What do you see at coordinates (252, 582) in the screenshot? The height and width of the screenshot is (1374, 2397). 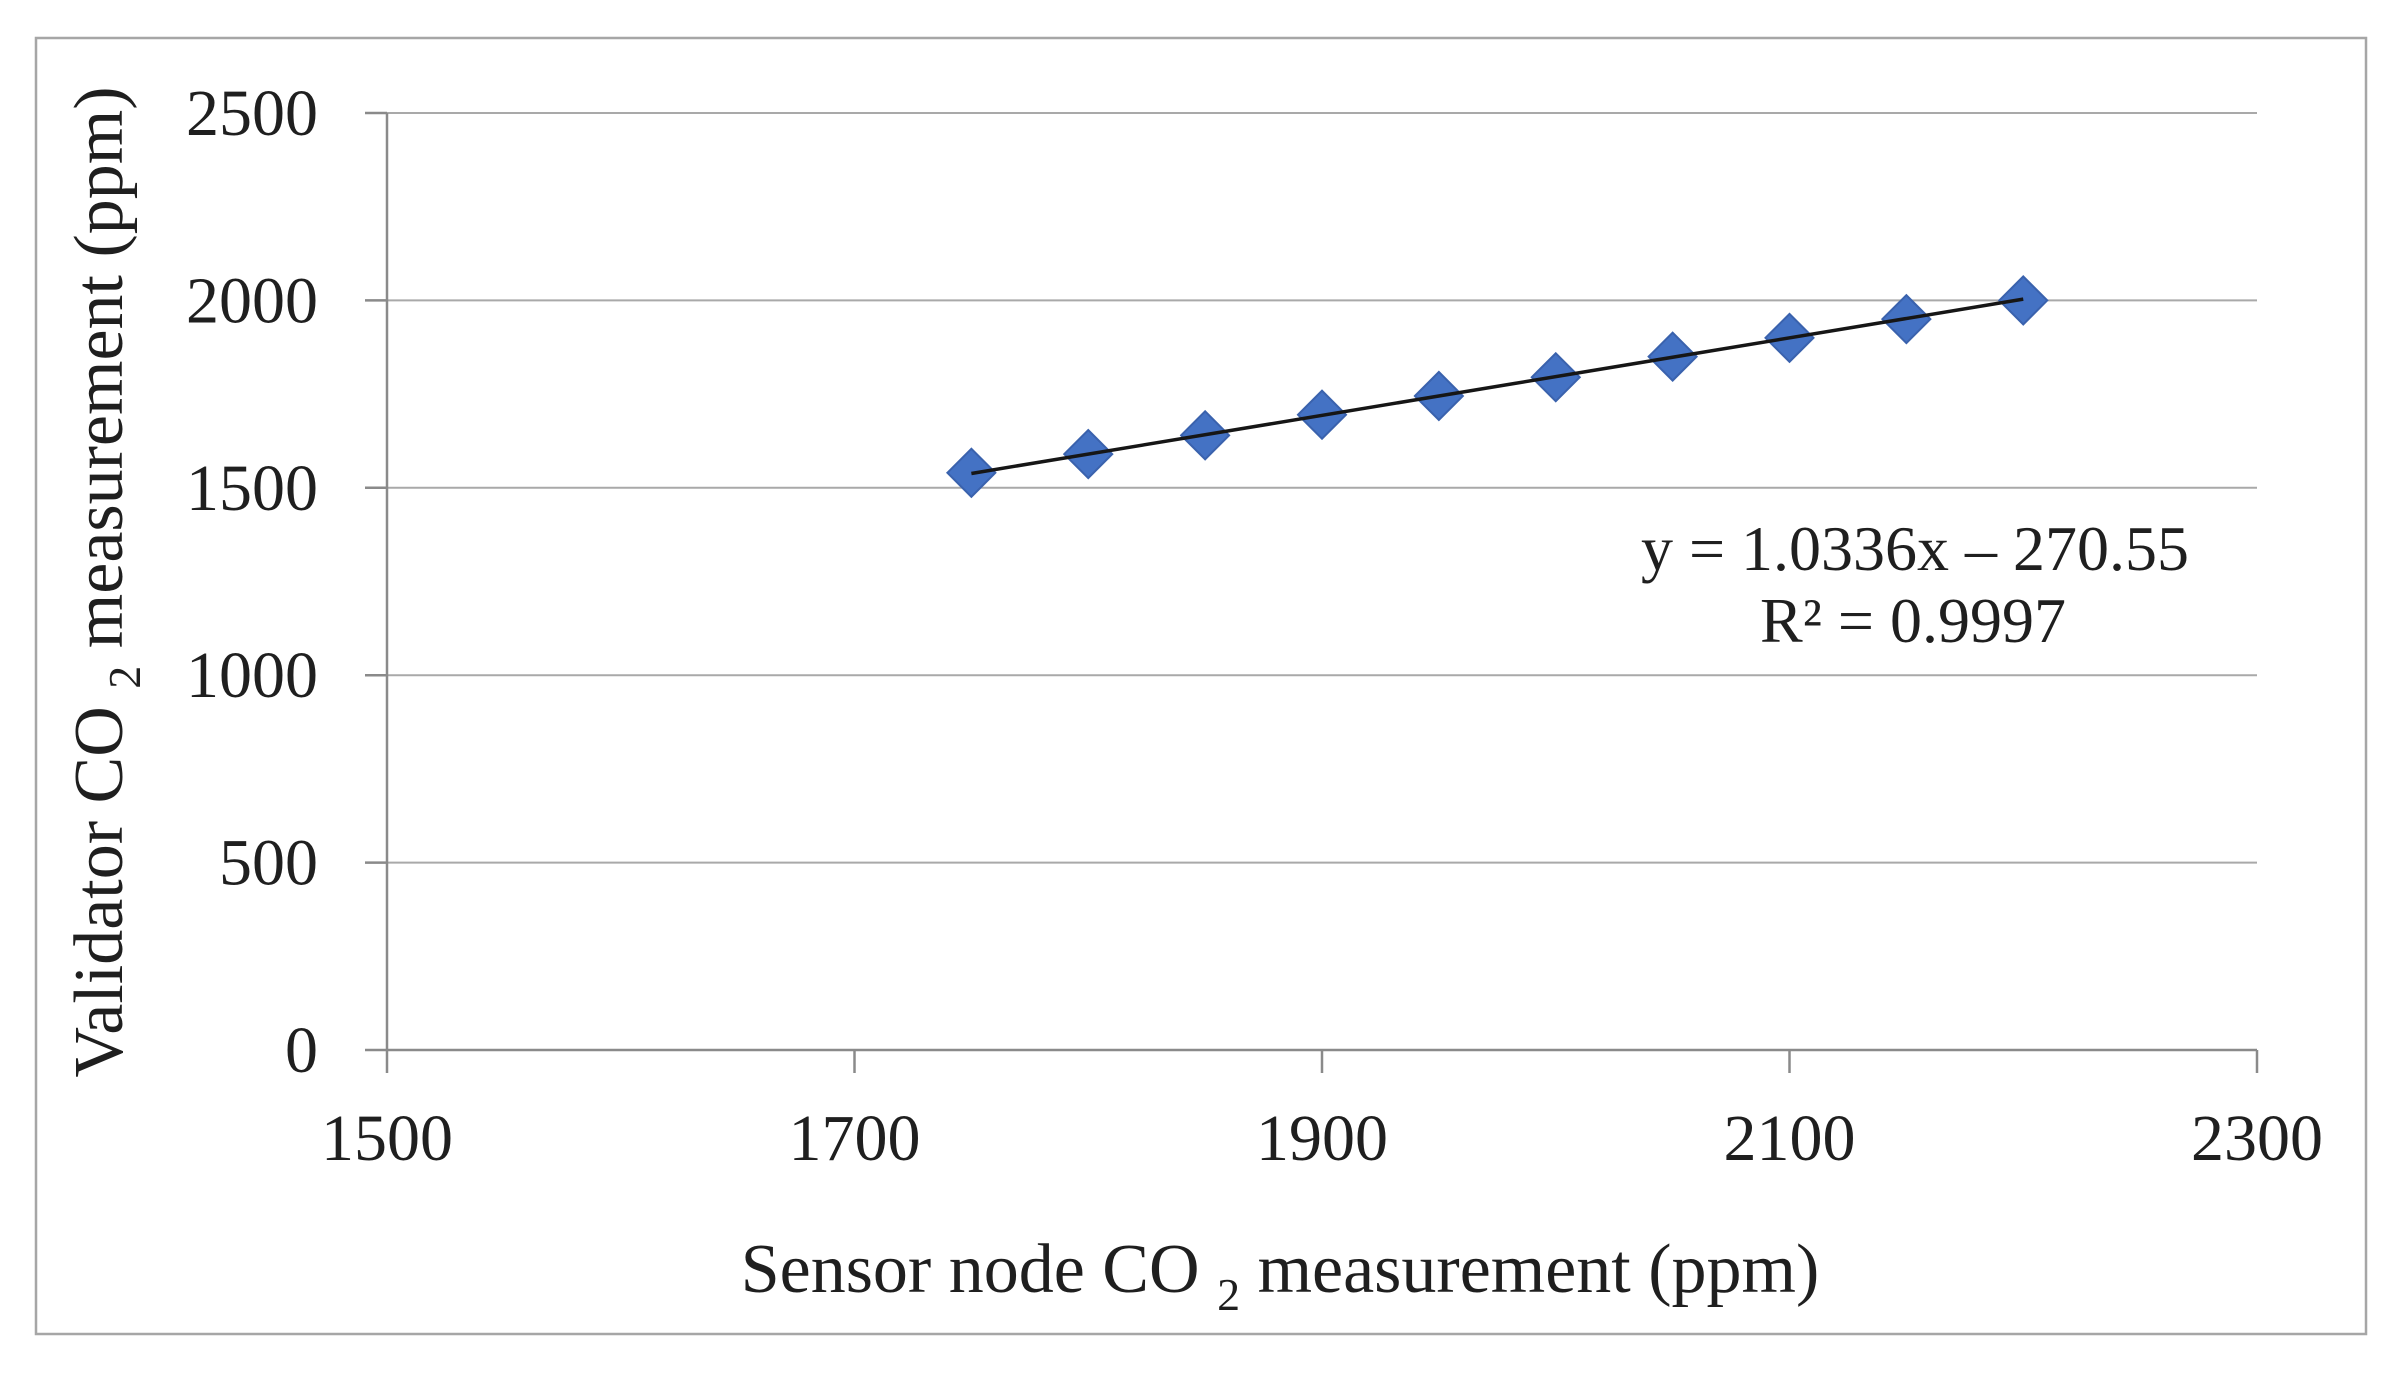 I see `y-axis-tick-labels: 0 500 1000 1500 2000 2500` at bounding box center [252, 582].